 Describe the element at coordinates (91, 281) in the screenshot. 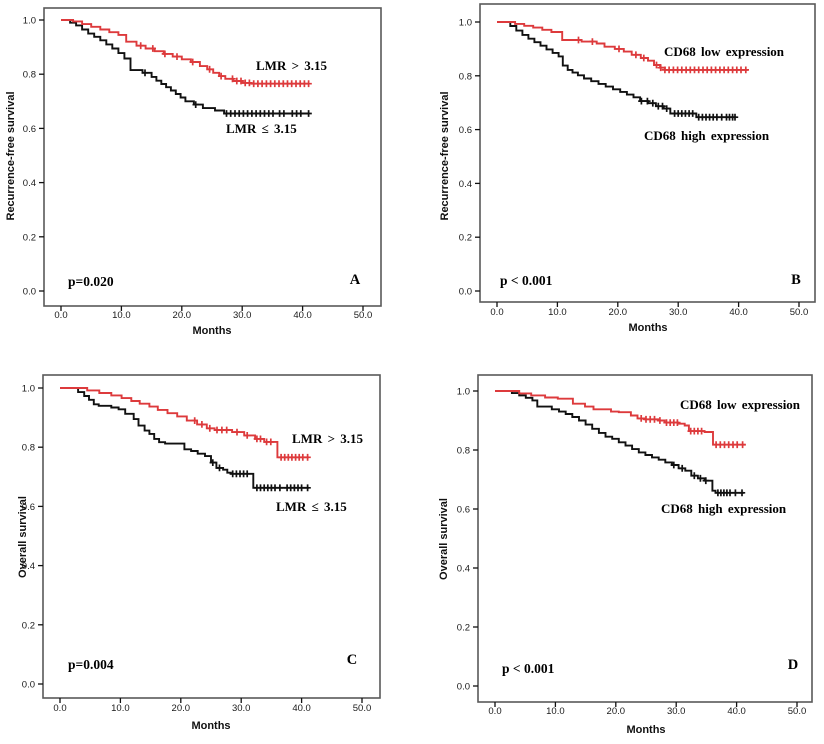

I see `p-value-label: p=0.020` at that location.